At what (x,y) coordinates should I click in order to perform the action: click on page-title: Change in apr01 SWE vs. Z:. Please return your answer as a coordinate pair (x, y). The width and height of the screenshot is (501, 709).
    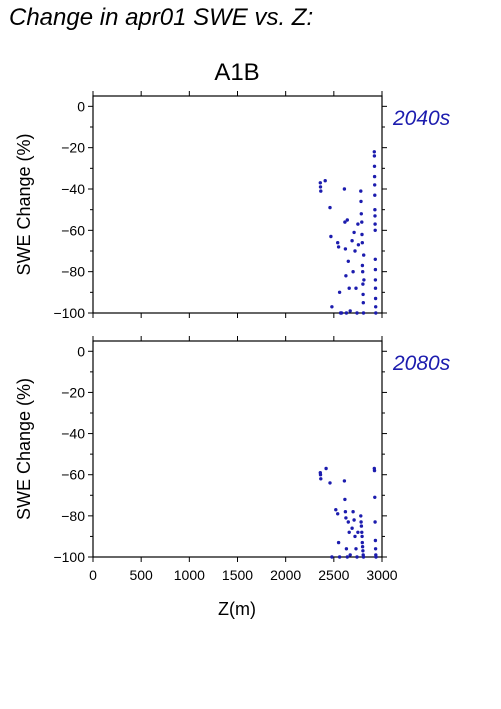
    Looking at the image, I should click on (161, 17).